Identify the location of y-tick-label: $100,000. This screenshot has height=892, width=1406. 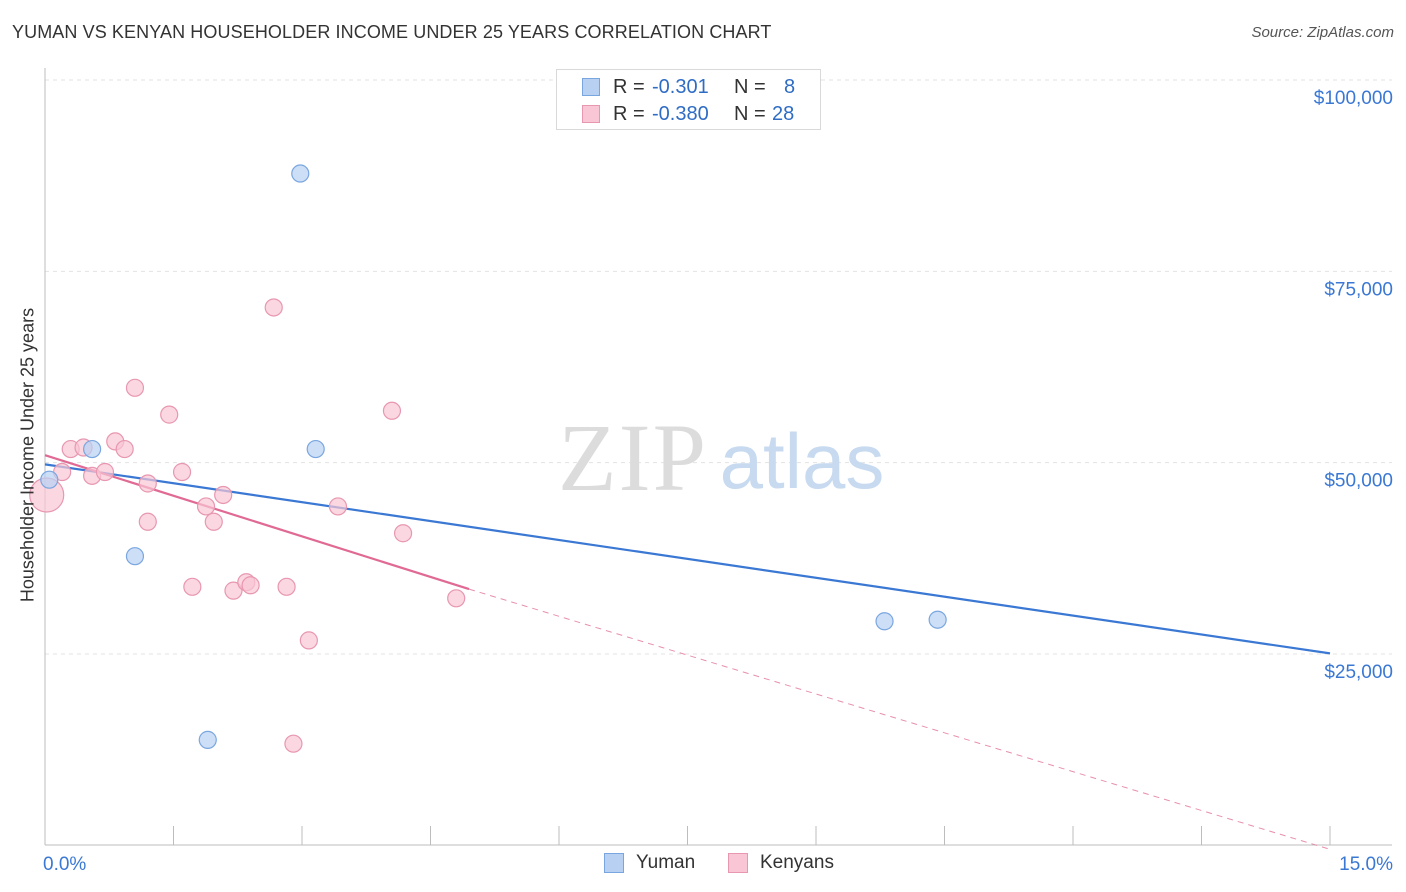
(1353, 98).